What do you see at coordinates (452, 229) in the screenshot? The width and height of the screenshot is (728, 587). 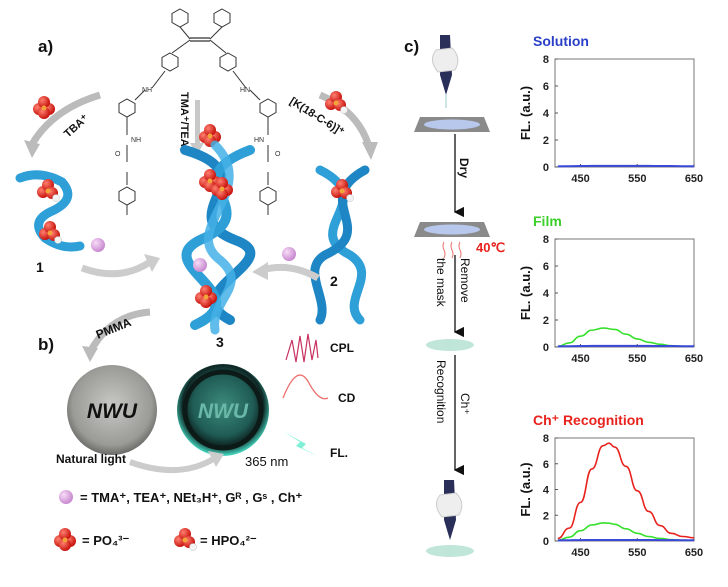 I see `dried-film` at bounding box center [452, 229].